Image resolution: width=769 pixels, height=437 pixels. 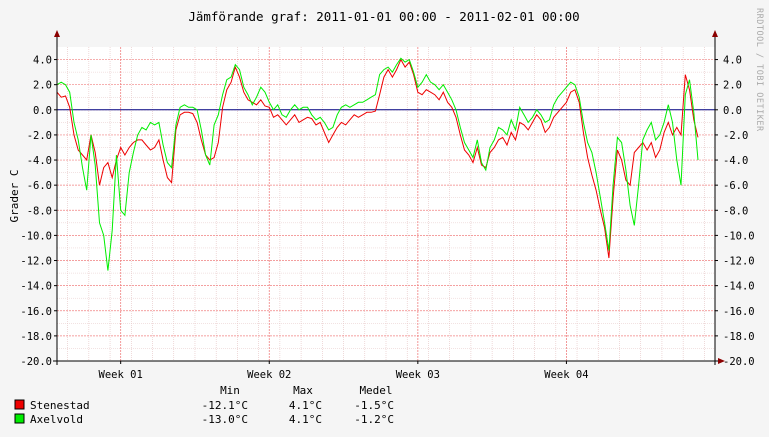 What do you see at coordinates (735, 136) in the screenshot?
I see `y-tick-label-right: -2.0` at bounding box center [735, 136].